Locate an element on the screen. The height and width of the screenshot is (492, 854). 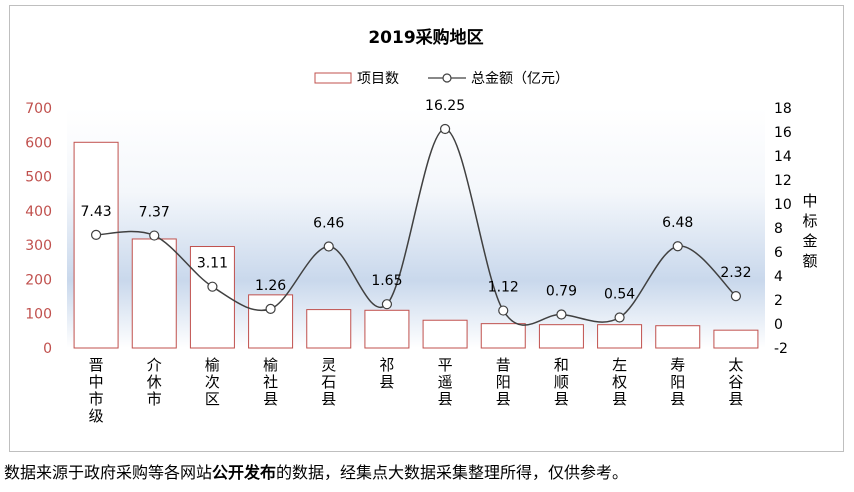
source-note: 数据来源于政府采购等各网站公开发布的数据，经集点大数据采集整理所得，仅供参考。 is located at coordinates (316, 471).